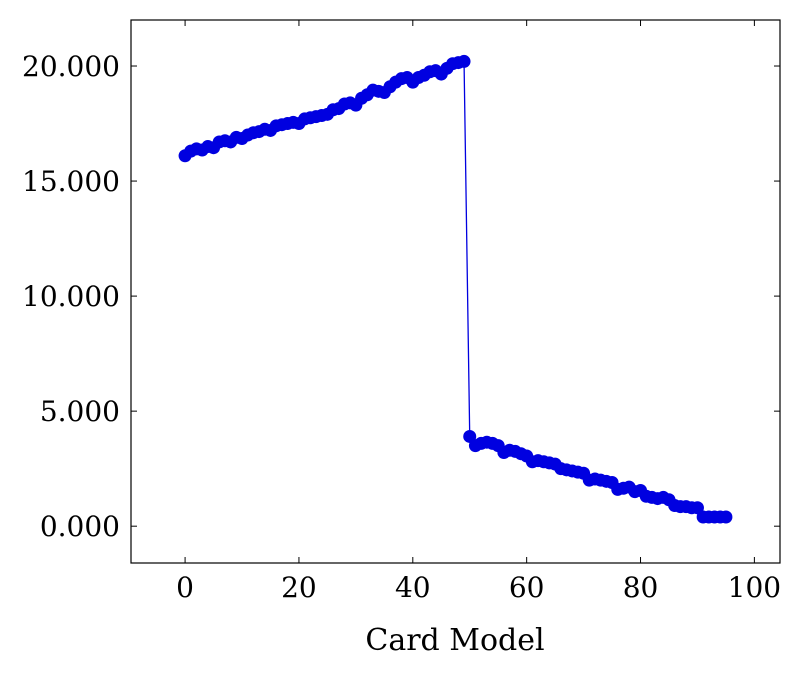 The width and height of the screenshot is (795, 675). I want to click on y-tick-label: 0.000, so click(80, 526).